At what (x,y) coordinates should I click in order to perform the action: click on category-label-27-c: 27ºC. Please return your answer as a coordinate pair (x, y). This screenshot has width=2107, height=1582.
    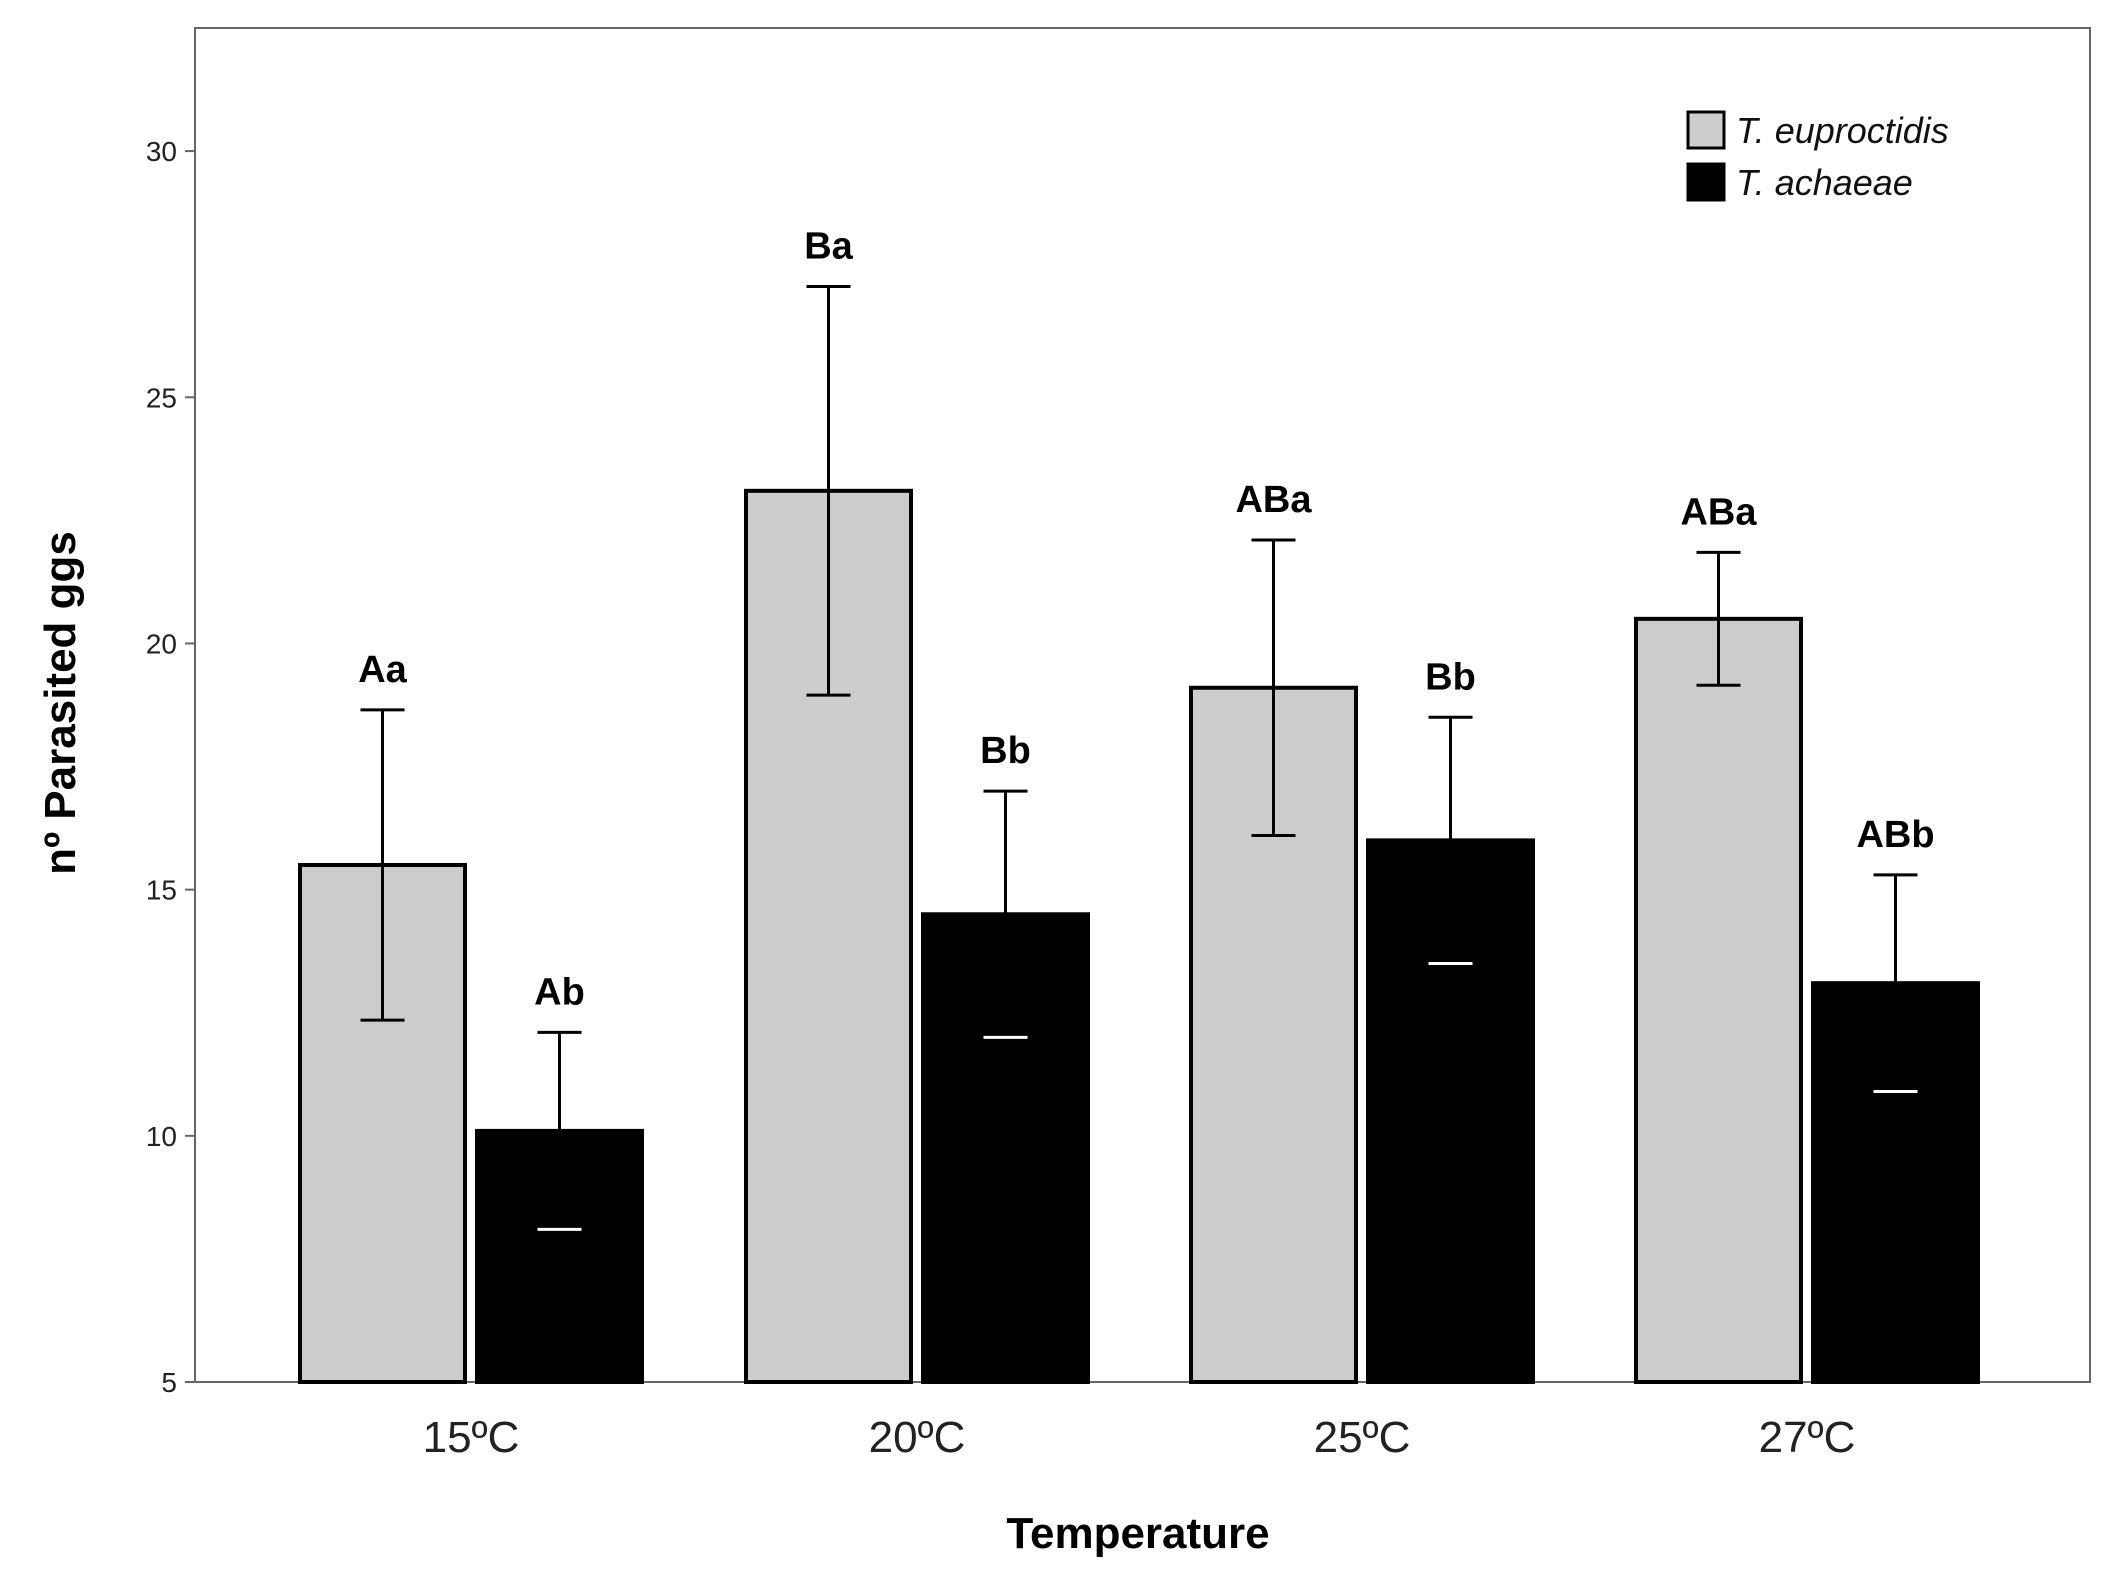
    Looking at the image, I should click on (1807, 1437).